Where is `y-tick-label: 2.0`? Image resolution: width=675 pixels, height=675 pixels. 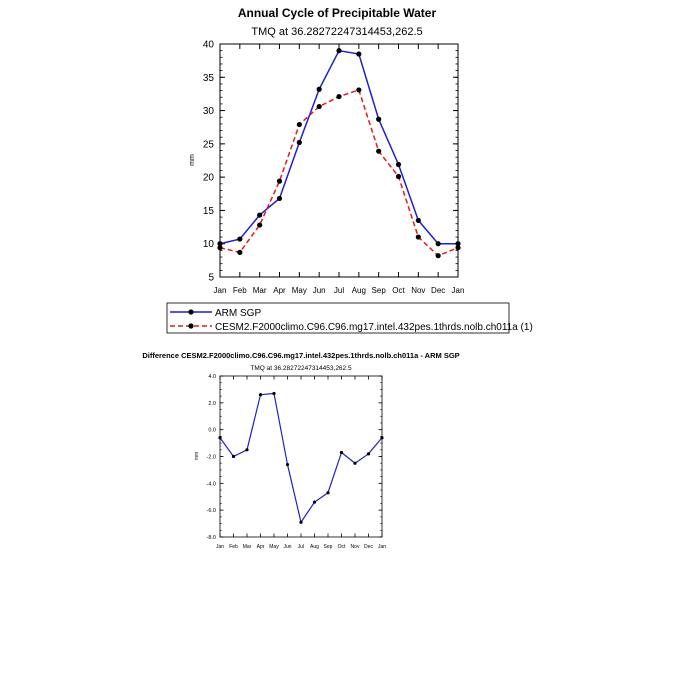 y-tick-label: 2.0 is located at coordinates (212, 404).